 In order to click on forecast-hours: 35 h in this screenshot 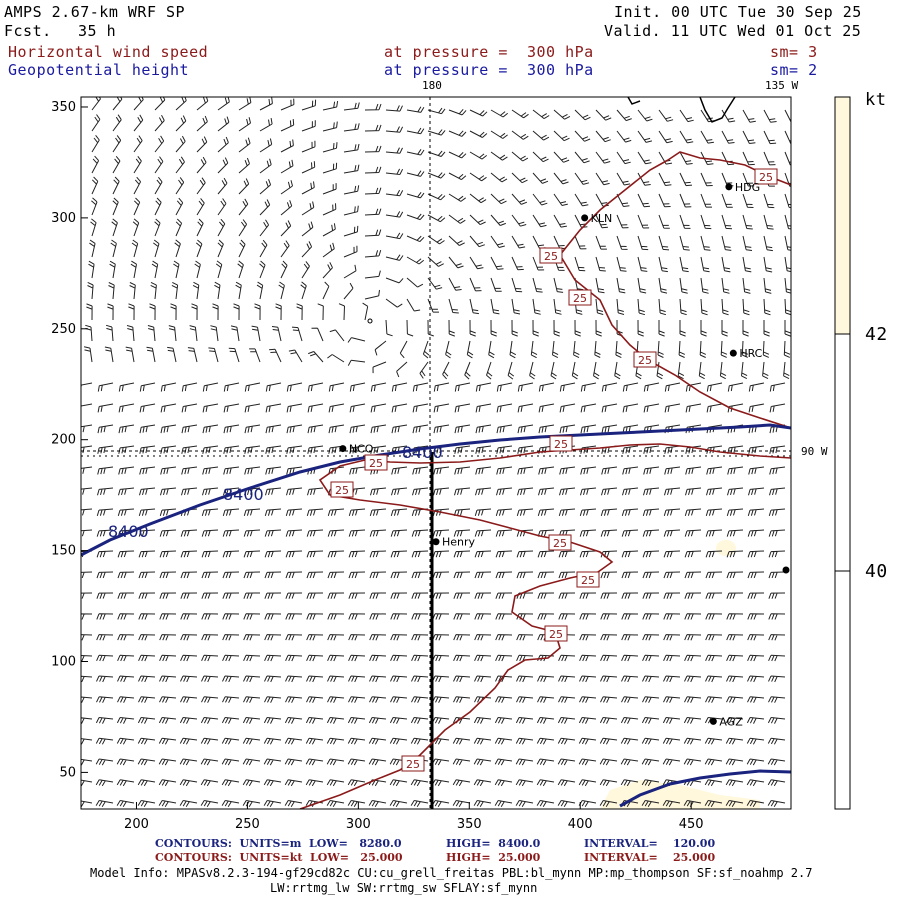, I will do `click(97, 31)`.